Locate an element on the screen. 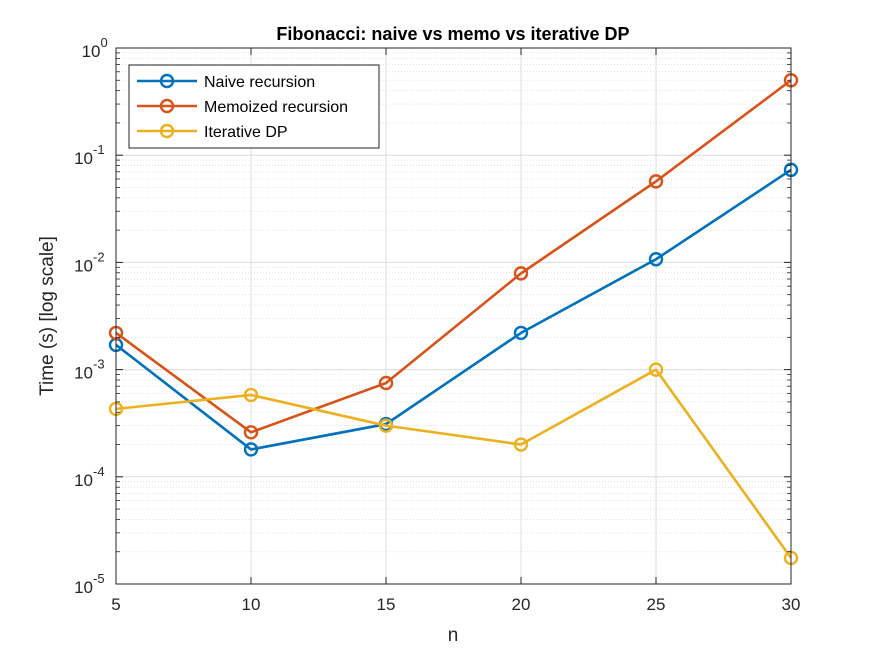 Image resolution: width=875 pixels, height=661 pixels. y-tick-label: 10 0 is located at coordinates (95, 48).